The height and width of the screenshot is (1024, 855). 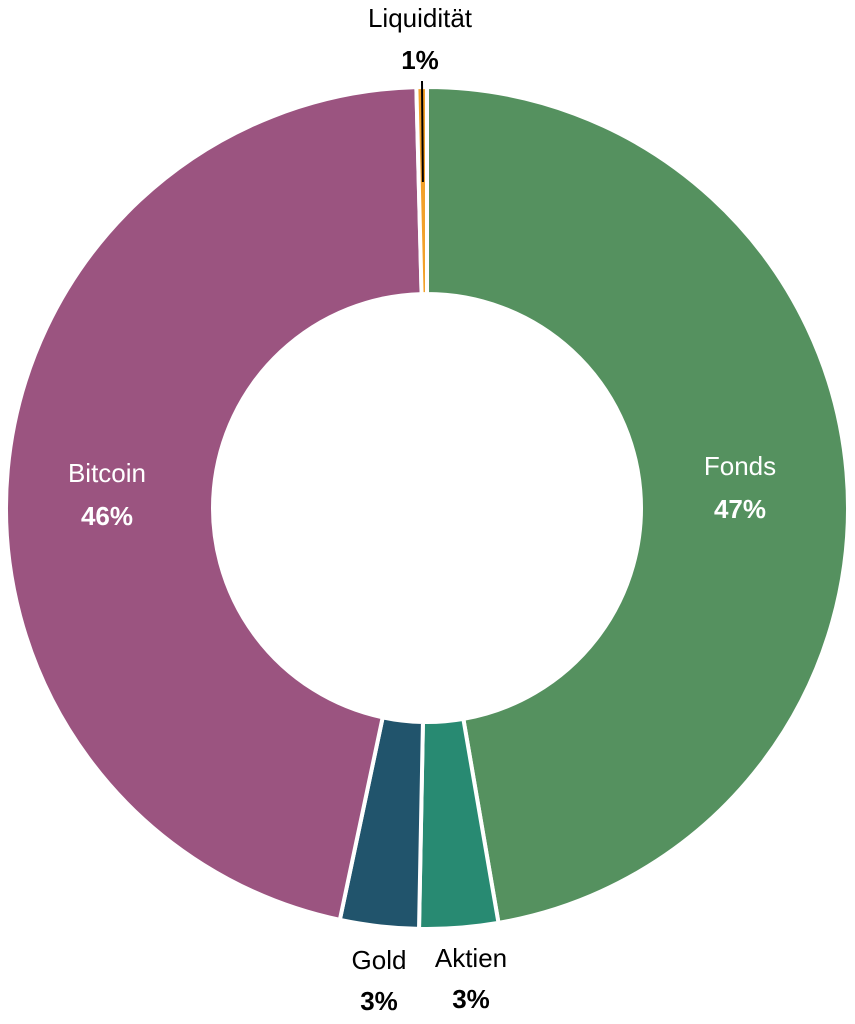 What do you see at coordinates (471, 958) in the screenshot?
I see `slice-label-aktien: Aktien` at bounding box center [471, 958].